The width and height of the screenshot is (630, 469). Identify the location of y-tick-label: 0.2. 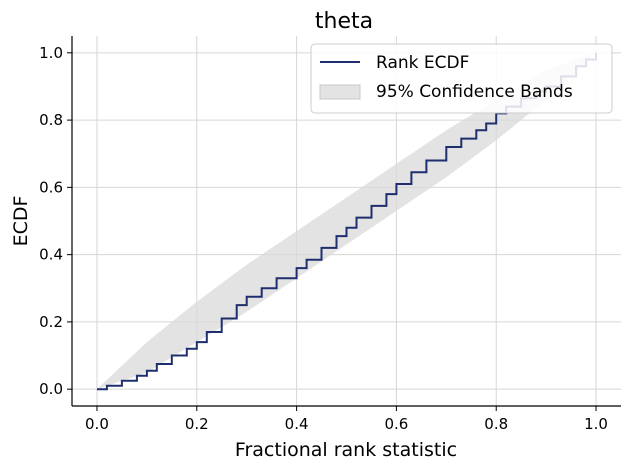
(51, 322).